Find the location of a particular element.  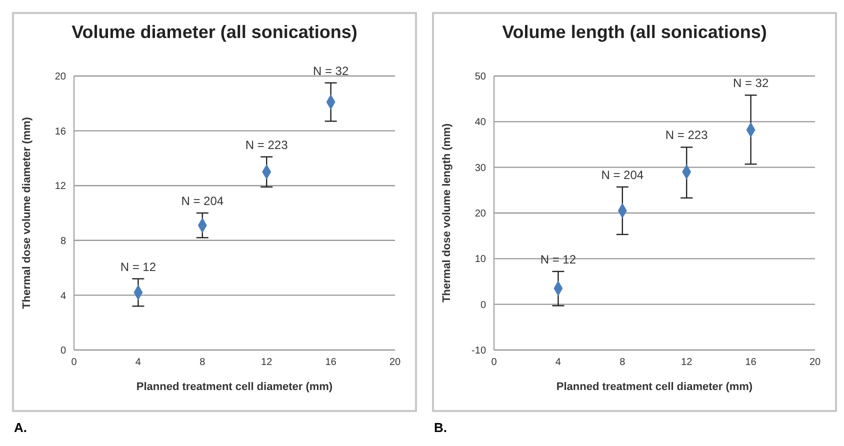

y-tick-label: 4 is located at coordinates (63, 296).